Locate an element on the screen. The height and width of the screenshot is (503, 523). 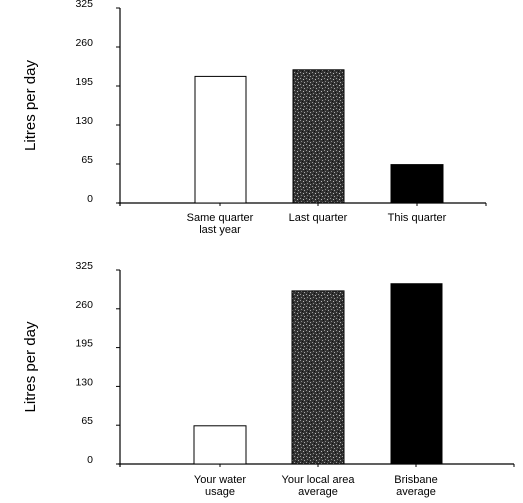
x-tick-label: Your local area average is located at coordinates (319, 486).